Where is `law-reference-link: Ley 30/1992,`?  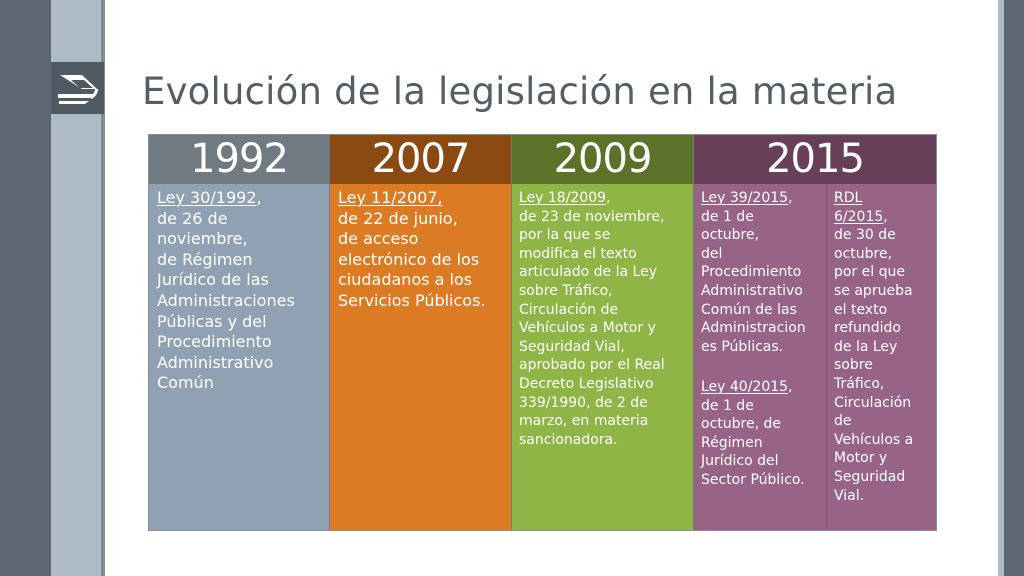
law-reference-link: Ley 30/1992, is located at coordinates (209, 197).